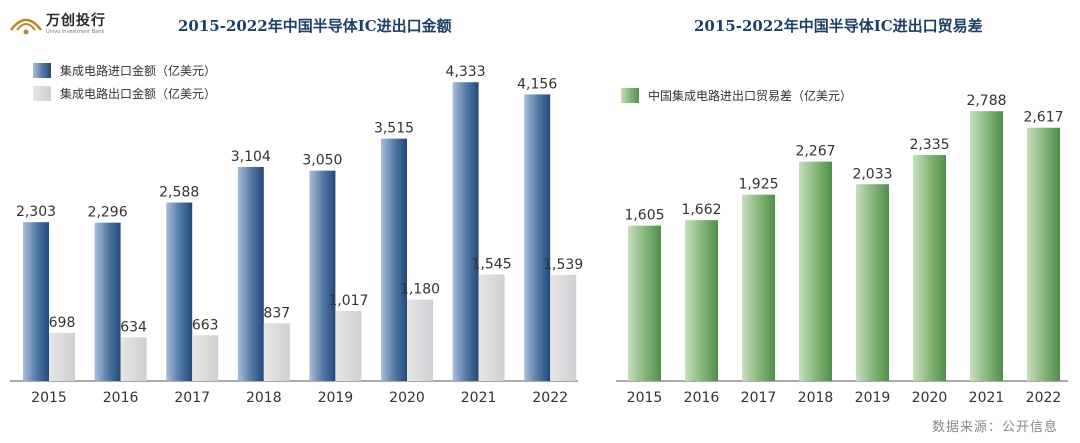 This screenshot has width=1080, height=443. I want to click on import-value-label: 2,296, so click(108, 213).